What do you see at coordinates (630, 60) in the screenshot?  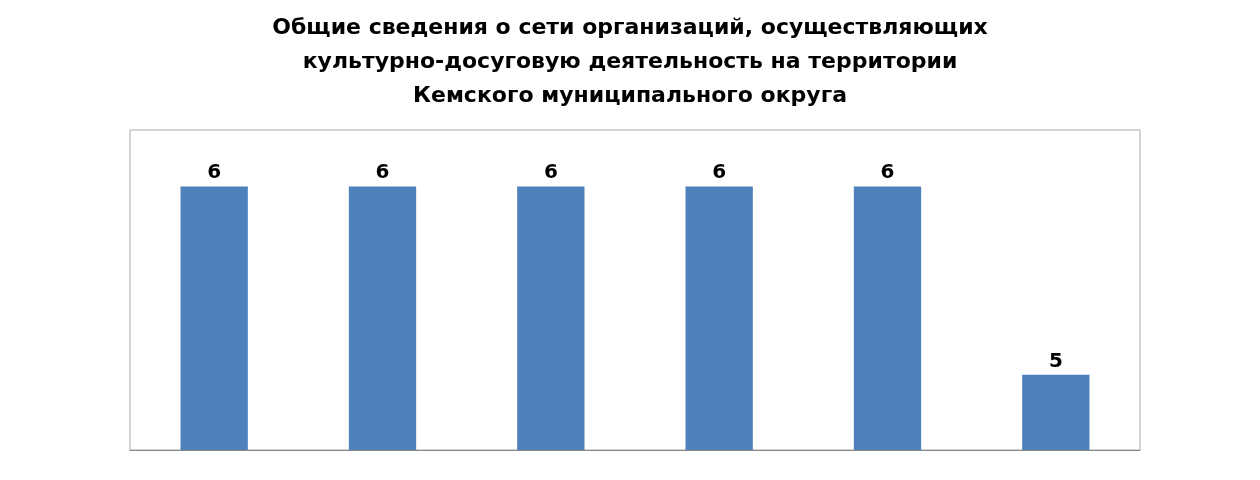 I see `chart-title: Общие сведения о сети организаций, осуществляющих культурно-досуговую деятельность на территории Кемского муниципального округа` at bounding box center [630, 60].